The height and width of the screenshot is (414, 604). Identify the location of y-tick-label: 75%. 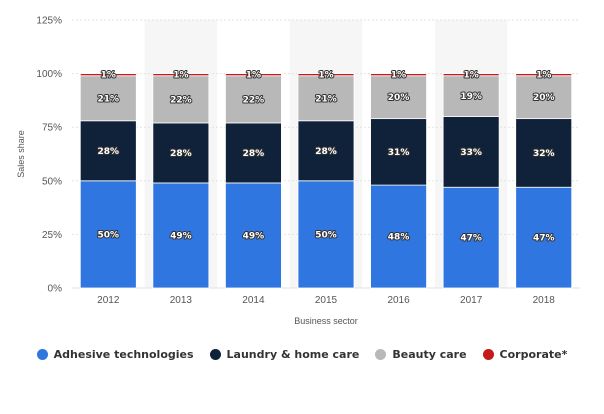
(52, 128).